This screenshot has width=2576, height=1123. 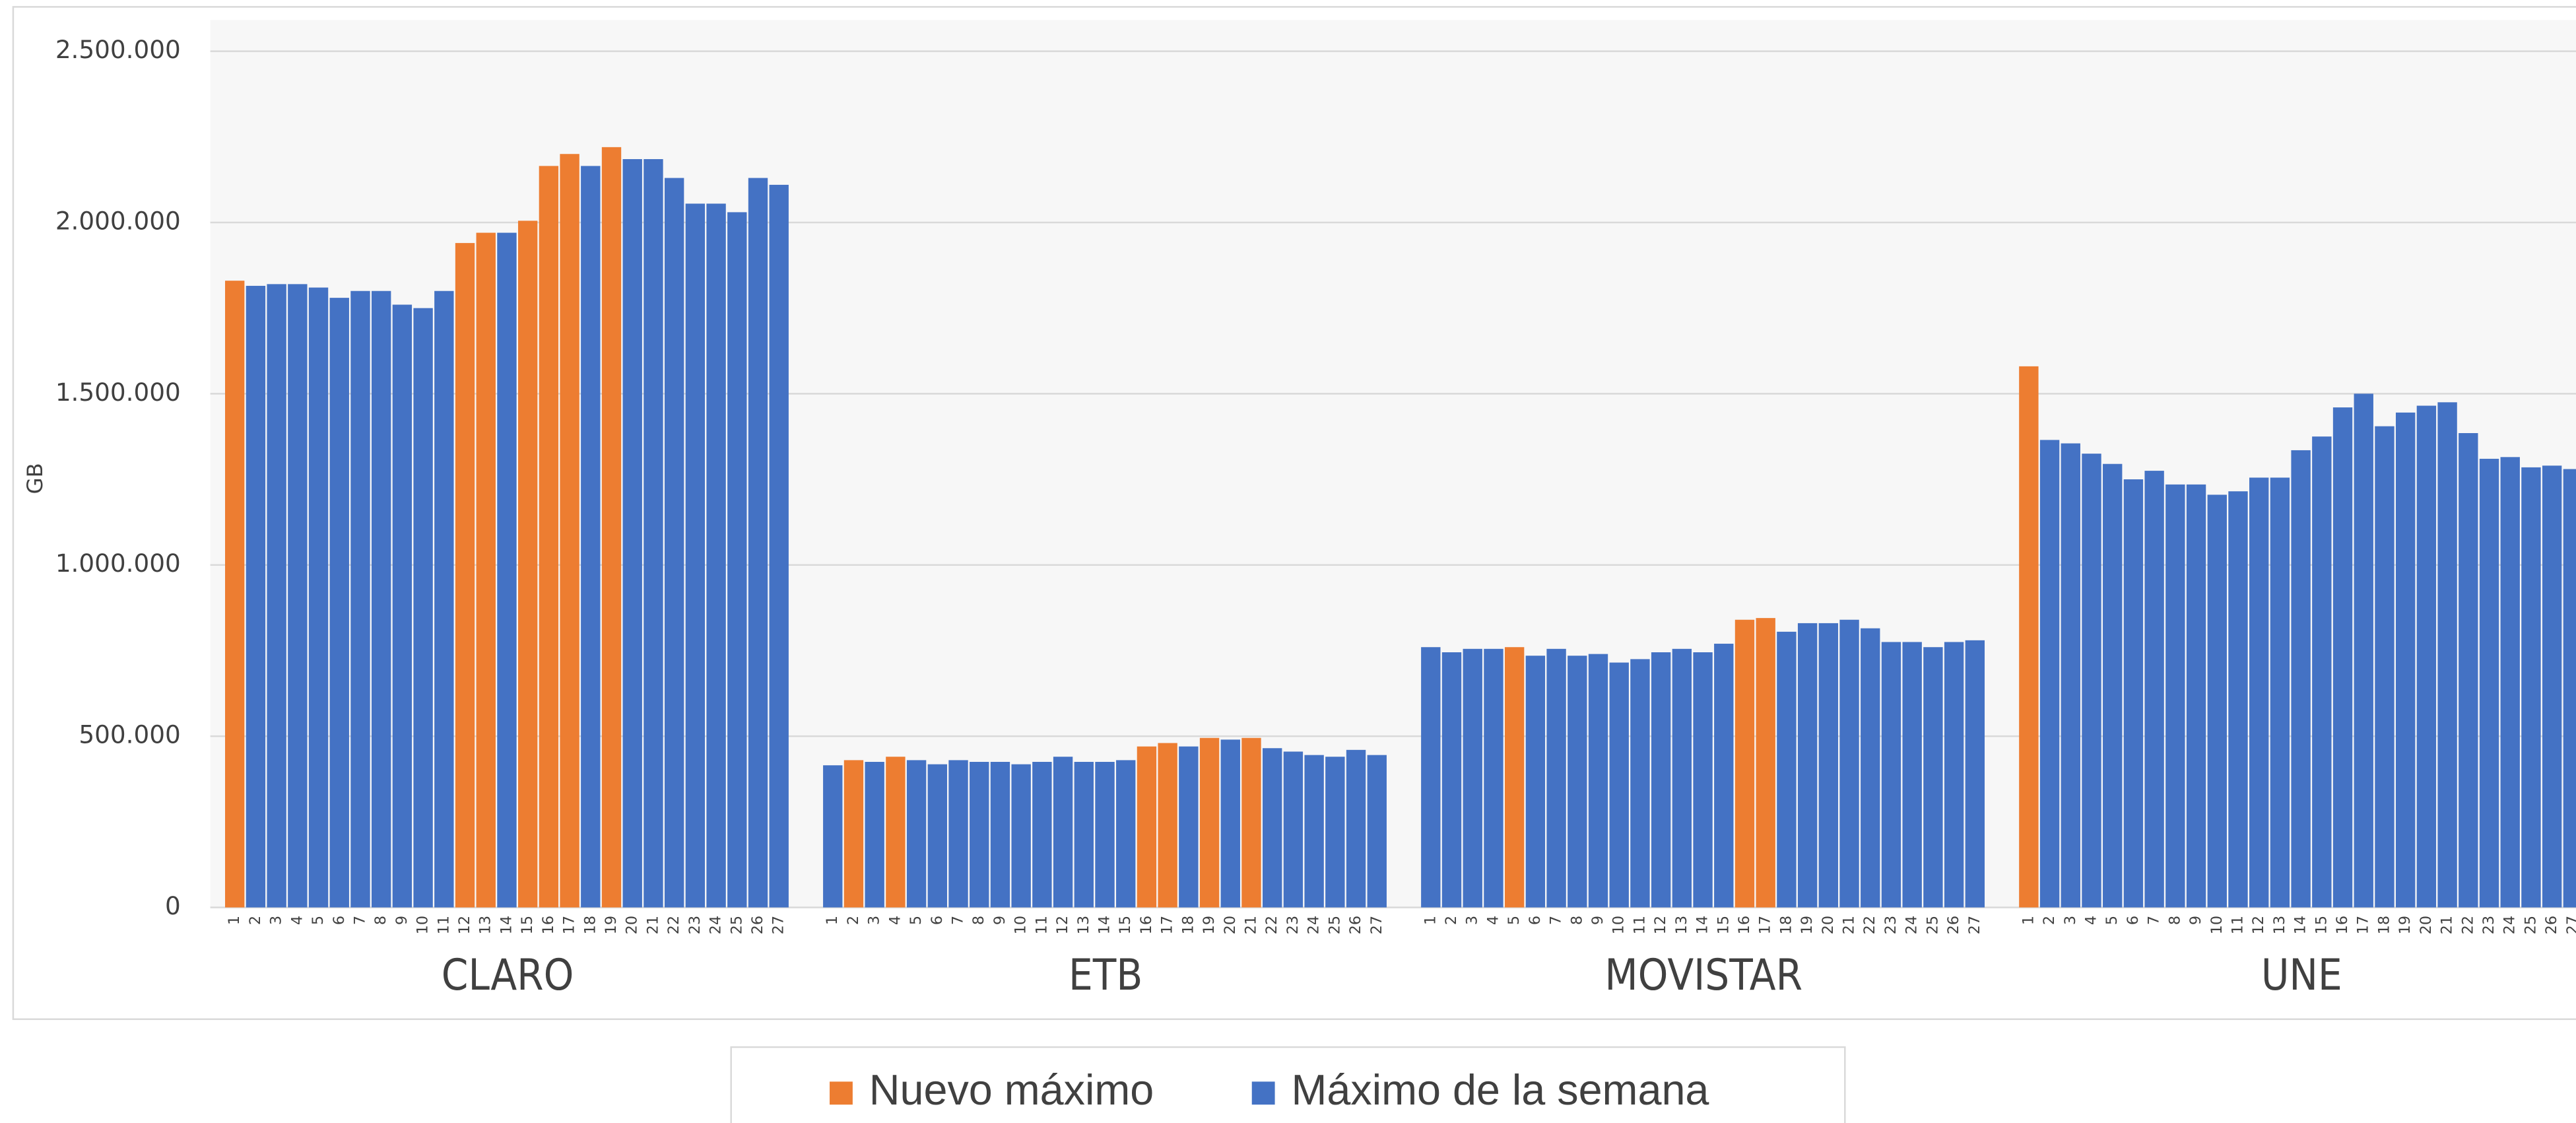 What do you see at coordinates (1188, 925) in the screenshot?
I see `x-tick-label: 18` at bounding box center [1188, 925].